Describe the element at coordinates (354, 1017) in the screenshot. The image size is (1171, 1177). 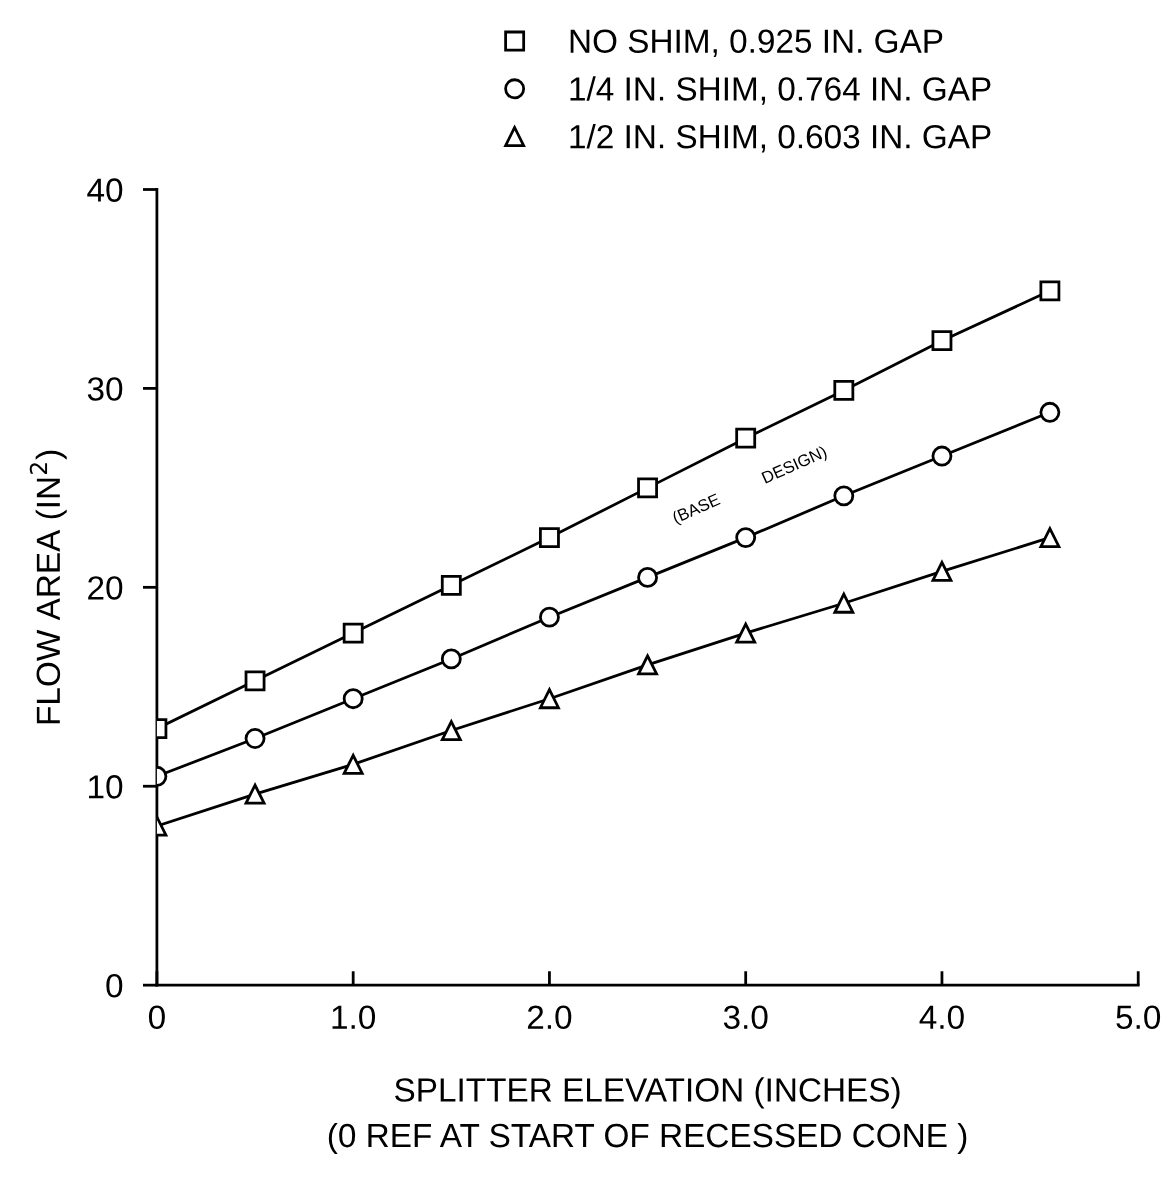
I see `x-tick-label: 1.0` at that location.